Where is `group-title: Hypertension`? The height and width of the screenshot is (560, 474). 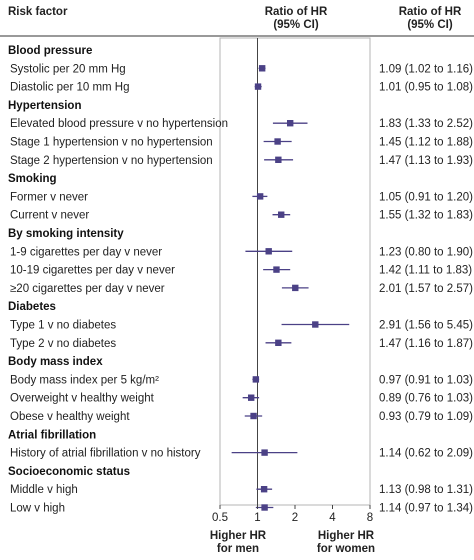
group-title: Hypertension is located at coordinates (45, 106).